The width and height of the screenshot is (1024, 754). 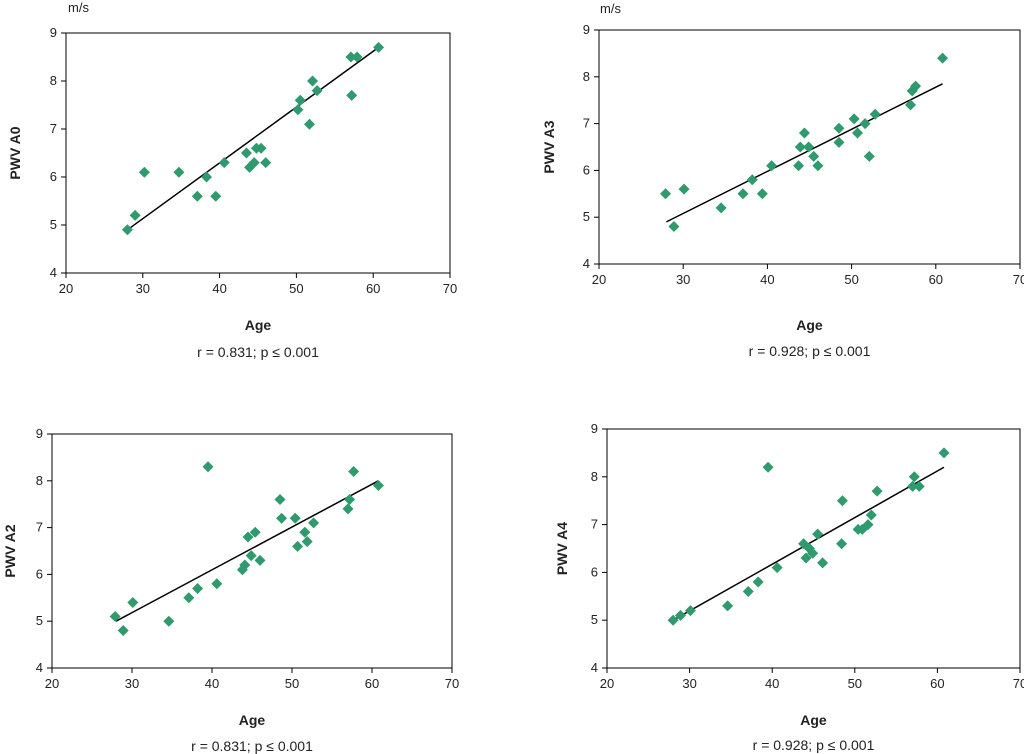 What do you see at coordinates (549, 146) in the screenshot?
I see `y-axis-label: PWV A3` at bounding box center [549, 146].